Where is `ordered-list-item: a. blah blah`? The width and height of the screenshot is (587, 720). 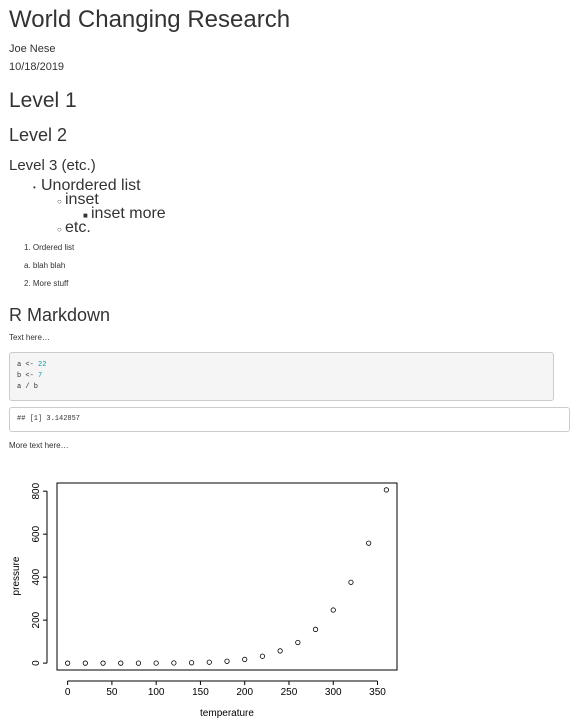
ordered-list-item: a. blah blah is located at coordinates (45, 265).